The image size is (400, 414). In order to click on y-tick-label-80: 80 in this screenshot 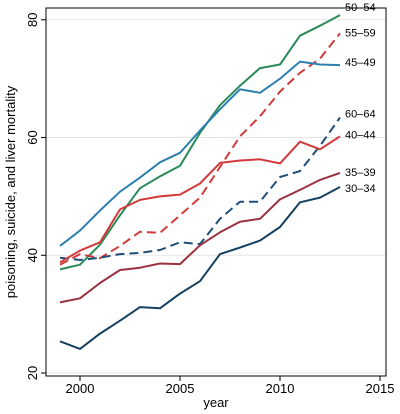, I will do `click(32, 20)`.